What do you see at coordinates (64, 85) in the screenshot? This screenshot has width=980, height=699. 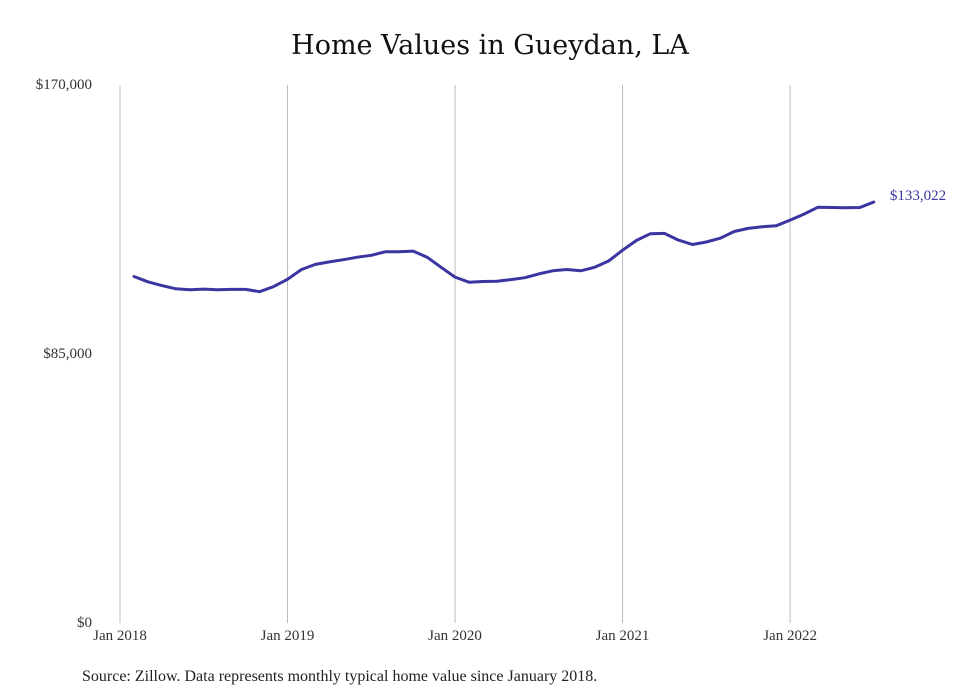 I see `y-tick-label: $170,000` at bounding box center [64, 85].